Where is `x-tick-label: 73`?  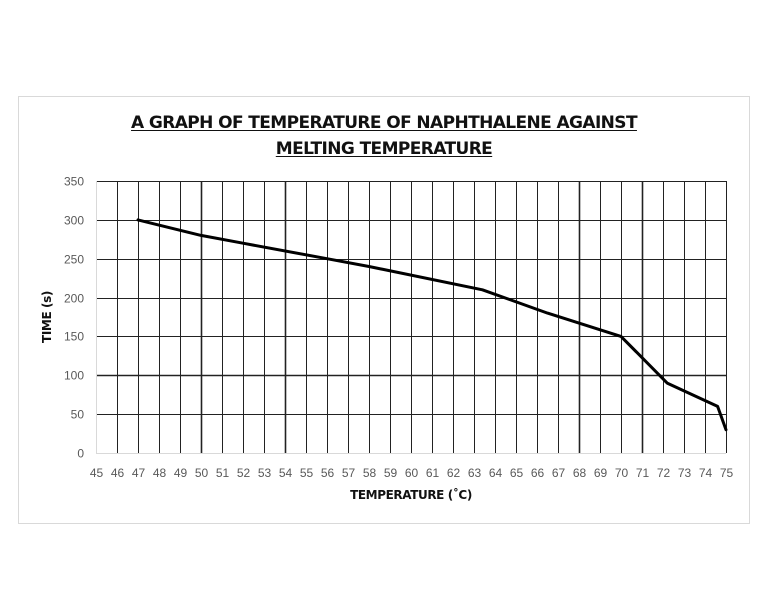 x-tick-label: 73 is located at coordinates (685, 473).